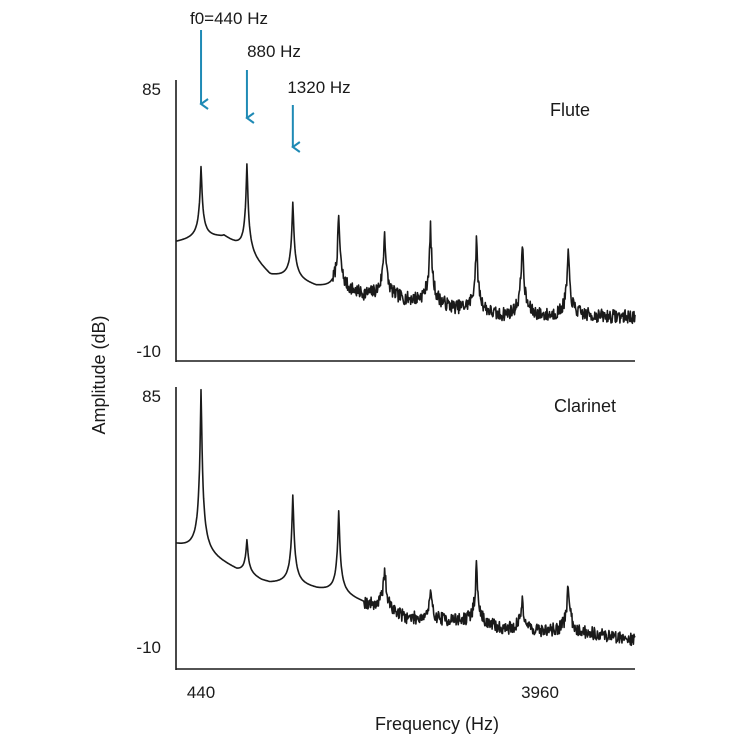 The width and height of the screenshot is (745, 753). What do you see at coordinates (585, 406) in the screenshot?
I see `clarinet-panel-label: Clarinet` at bounding box center [585, 406].